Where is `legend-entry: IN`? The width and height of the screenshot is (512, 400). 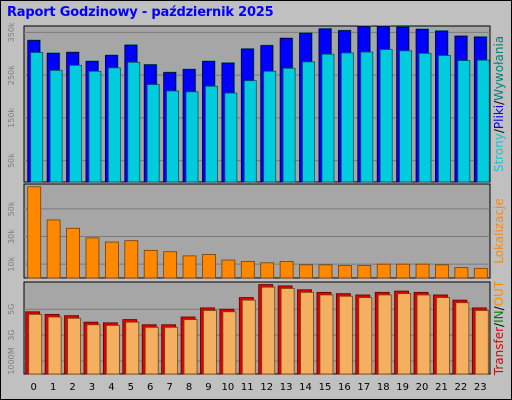 legend-entry: IN is located at coordinates (499, 316).